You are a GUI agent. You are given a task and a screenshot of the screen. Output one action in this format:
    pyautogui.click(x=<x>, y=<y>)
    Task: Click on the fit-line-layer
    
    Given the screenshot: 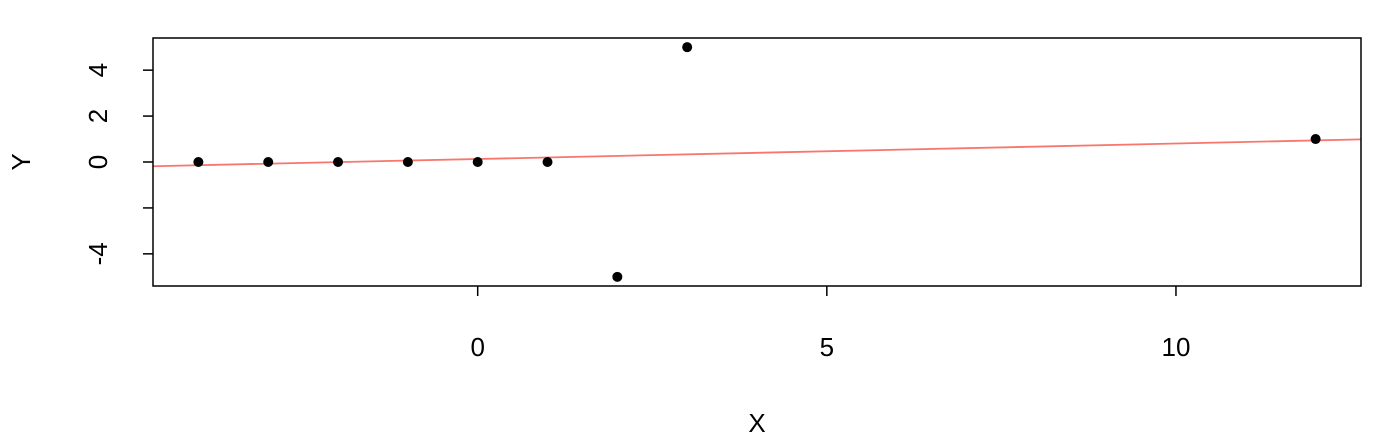 What is the action you would take?
    pyautogui.click(x=757, y=153)
    